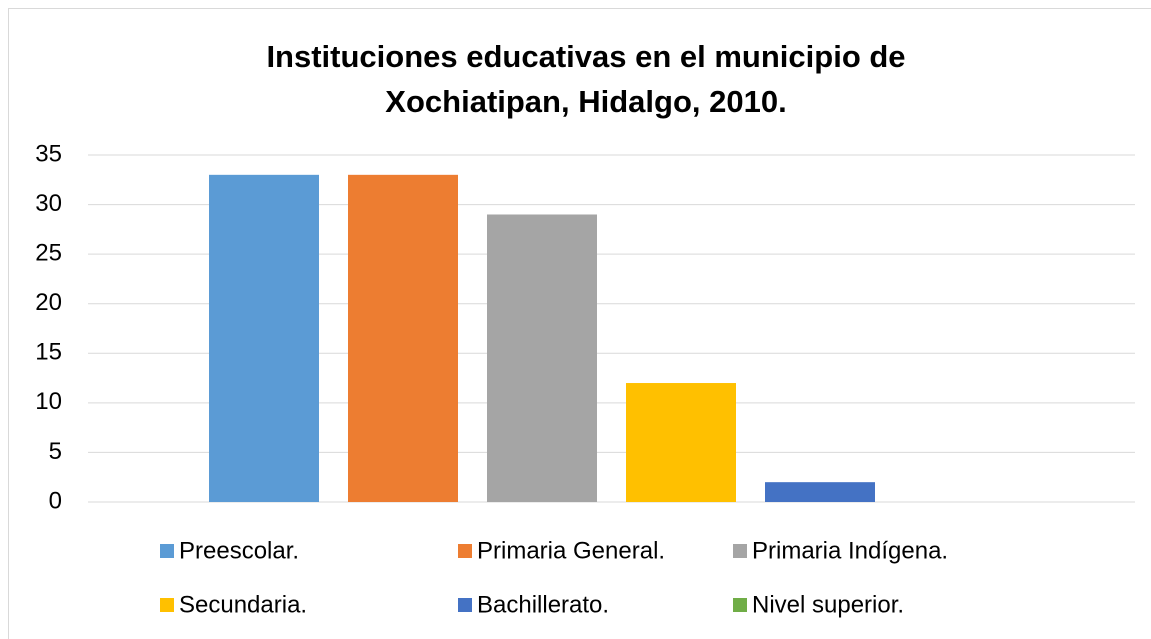  I want to click on y-tick-label: 20, so click(48, 302).